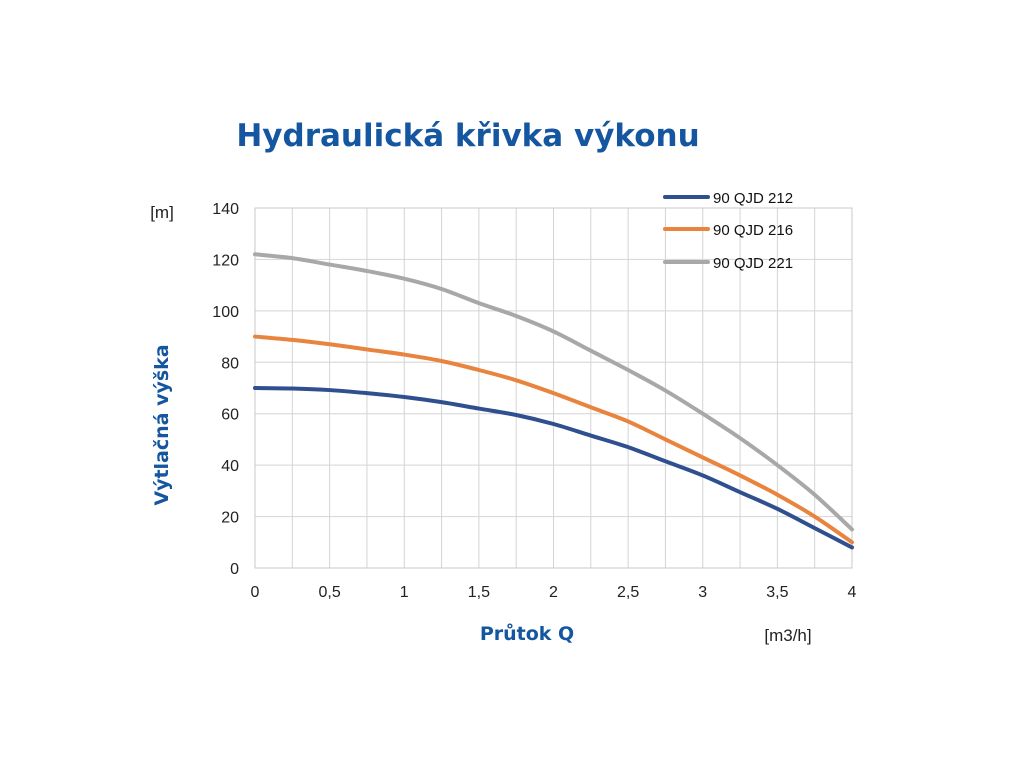  I want to click on y-tick-label: 100, so click(225, 312).